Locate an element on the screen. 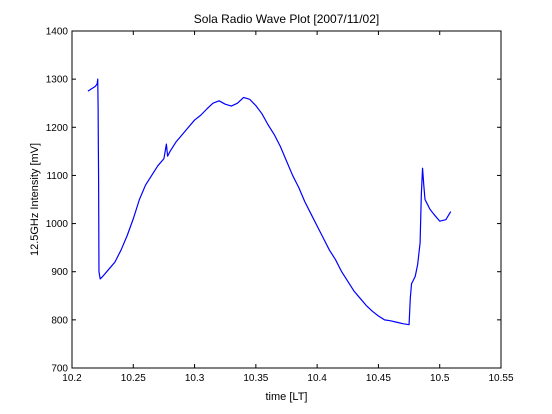  y-tick-label: 1000 is located at coordinates (57, 224).